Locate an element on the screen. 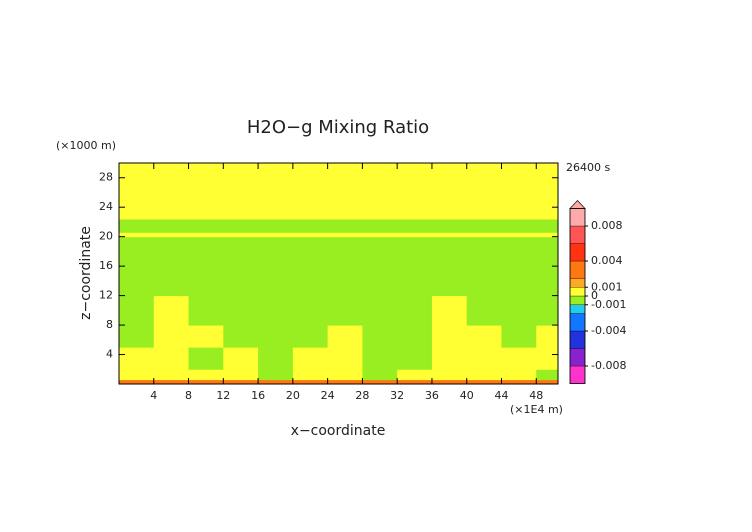 The width and height of the screenshot is (752, 532). colorbar-tick-label: 0.004 is located at coordinates (607, 260).